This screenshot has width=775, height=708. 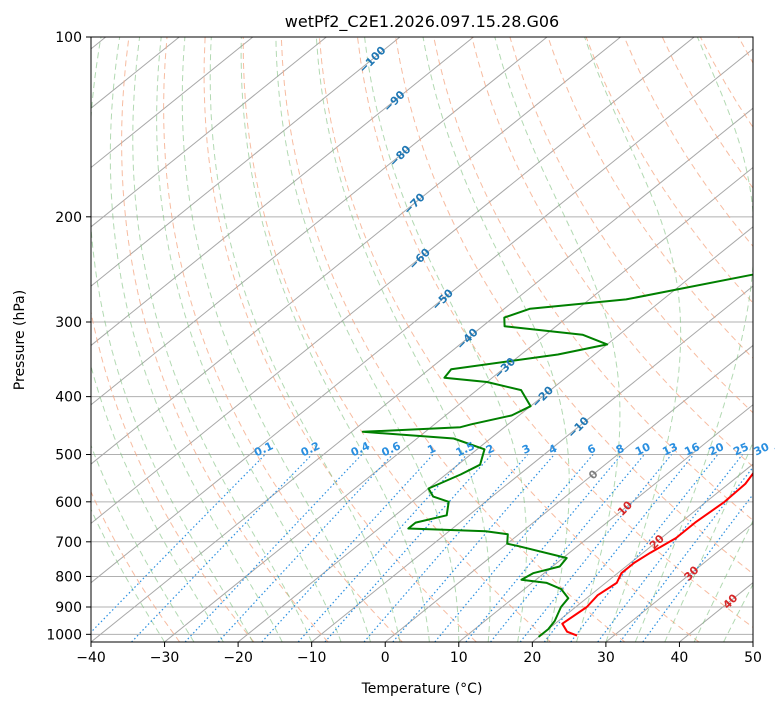 What do you see at coordinates (91, 658) in the screenshot?
I see `x-tick-label: −40` at bounding box center [91, 658].